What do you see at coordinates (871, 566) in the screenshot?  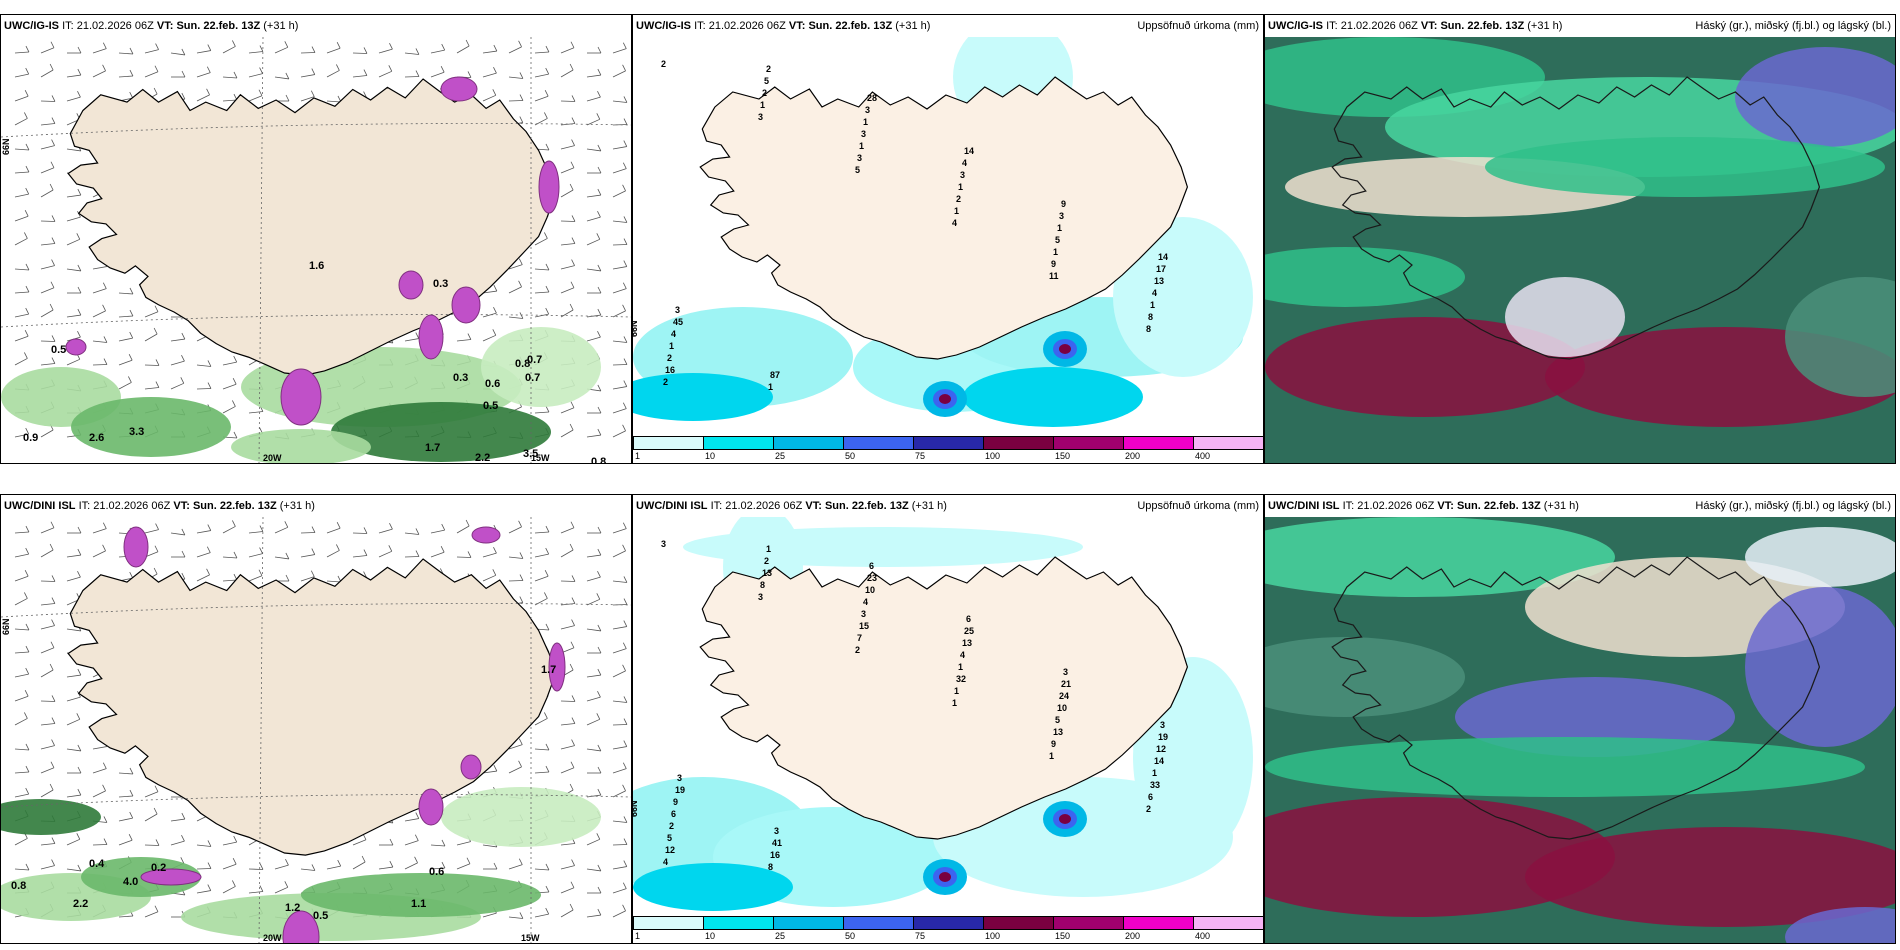 I see `precip-value-label: 6` at bounding box center [871, 566].